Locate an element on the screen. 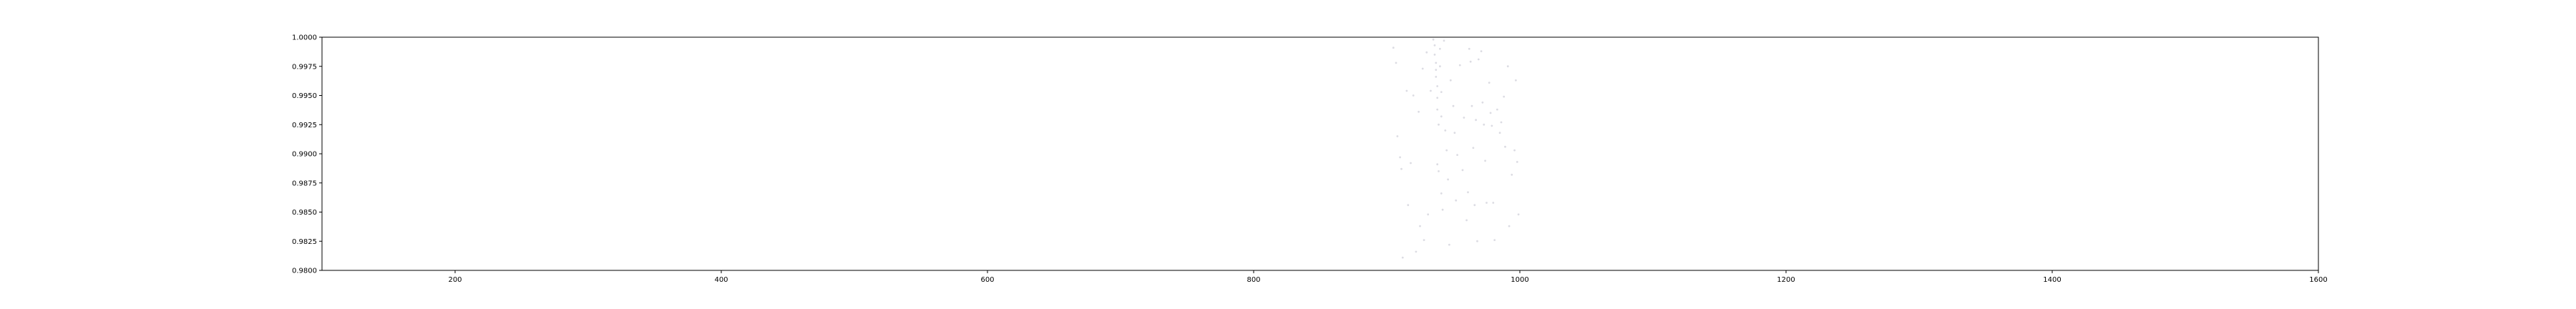  x-tick-label: 600 is located at coordinates (987, 280).